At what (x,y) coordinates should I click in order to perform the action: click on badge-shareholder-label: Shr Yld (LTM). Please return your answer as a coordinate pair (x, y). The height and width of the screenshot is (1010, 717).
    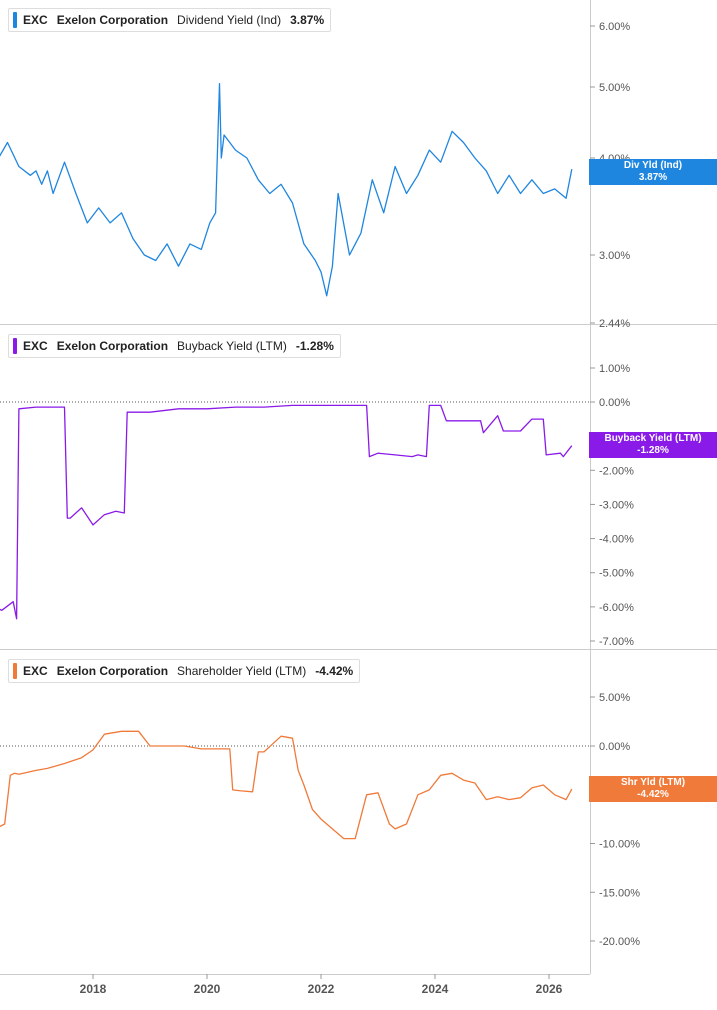
    Looking at the image, I should click on (653, 782).